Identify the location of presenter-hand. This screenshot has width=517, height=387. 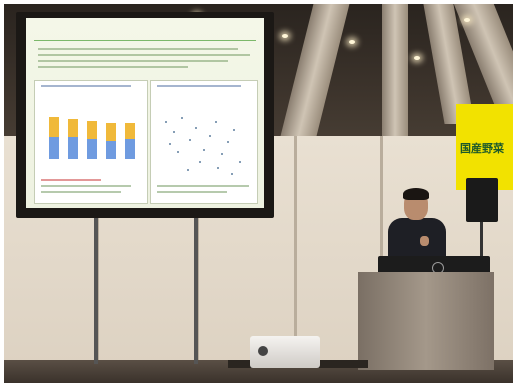
(424, 241).